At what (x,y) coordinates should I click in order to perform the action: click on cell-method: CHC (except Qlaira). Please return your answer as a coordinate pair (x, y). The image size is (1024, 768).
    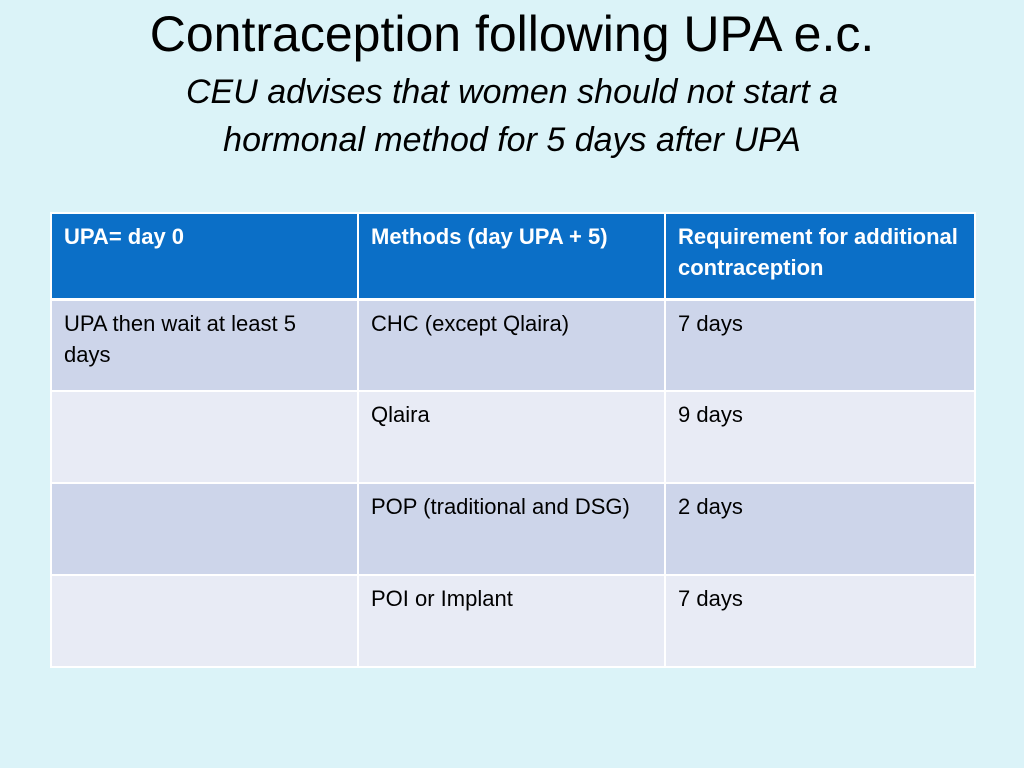
    Looking at the image, I should click on (511, 345).